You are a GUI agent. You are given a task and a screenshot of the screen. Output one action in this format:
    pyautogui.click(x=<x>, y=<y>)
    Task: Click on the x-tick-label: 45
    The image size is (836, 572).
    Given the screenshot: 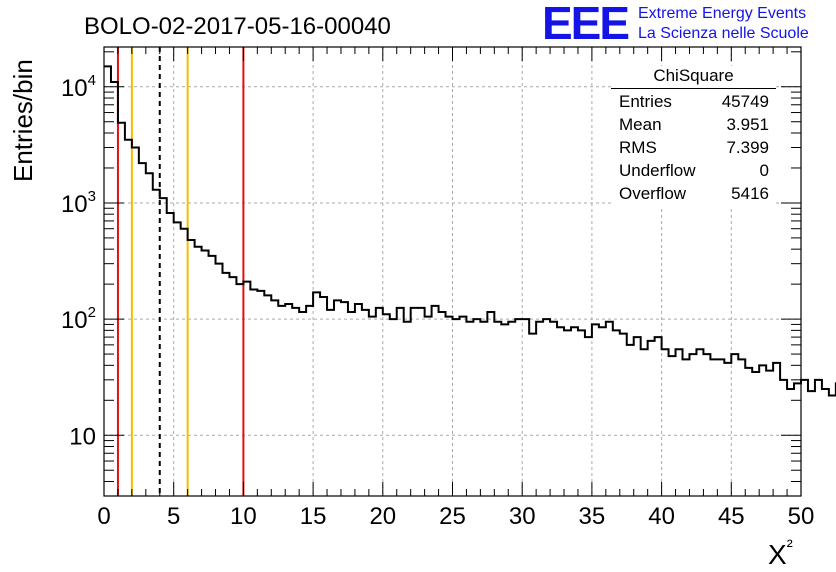 What is the action you would take?
    pyautogui.click(x=731, y=516)
    